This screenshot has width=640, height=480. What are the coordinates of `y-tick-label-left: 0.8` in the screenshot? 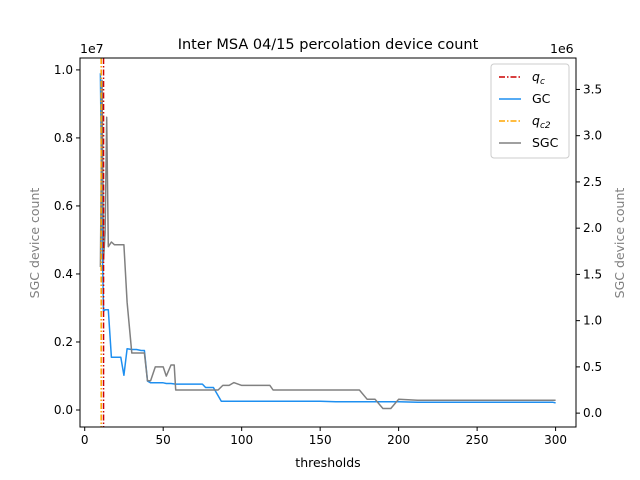 It's located at (63, 138).